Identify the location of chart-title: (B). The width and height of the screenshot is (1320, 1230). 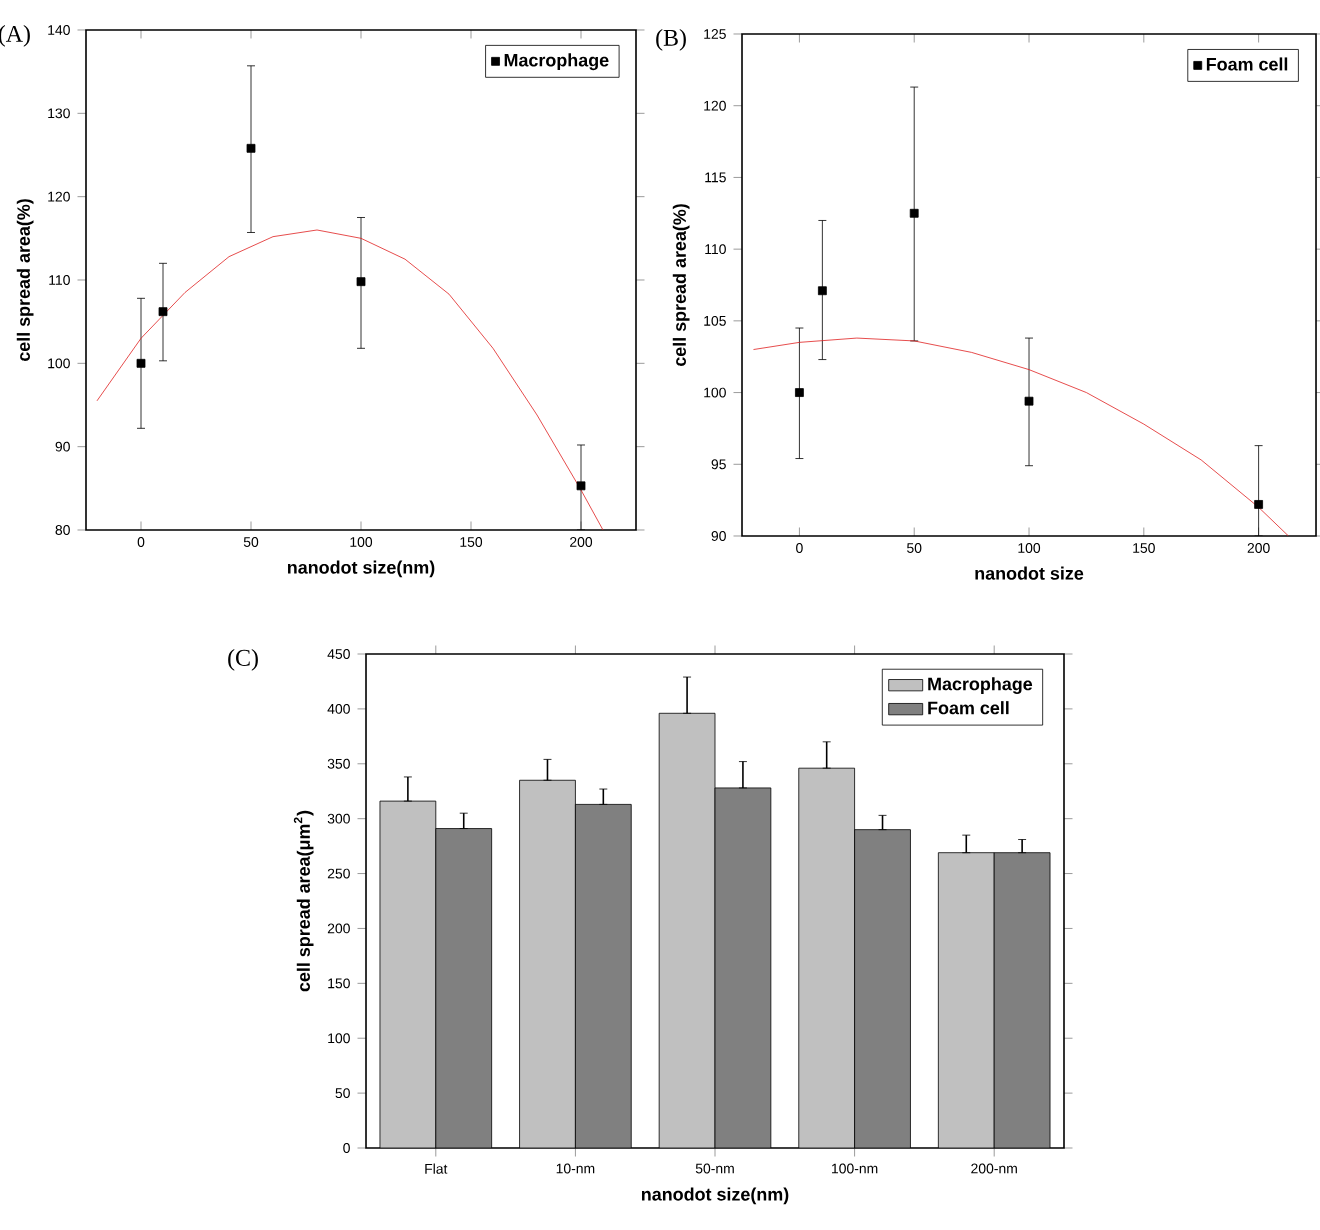
(671, 40).